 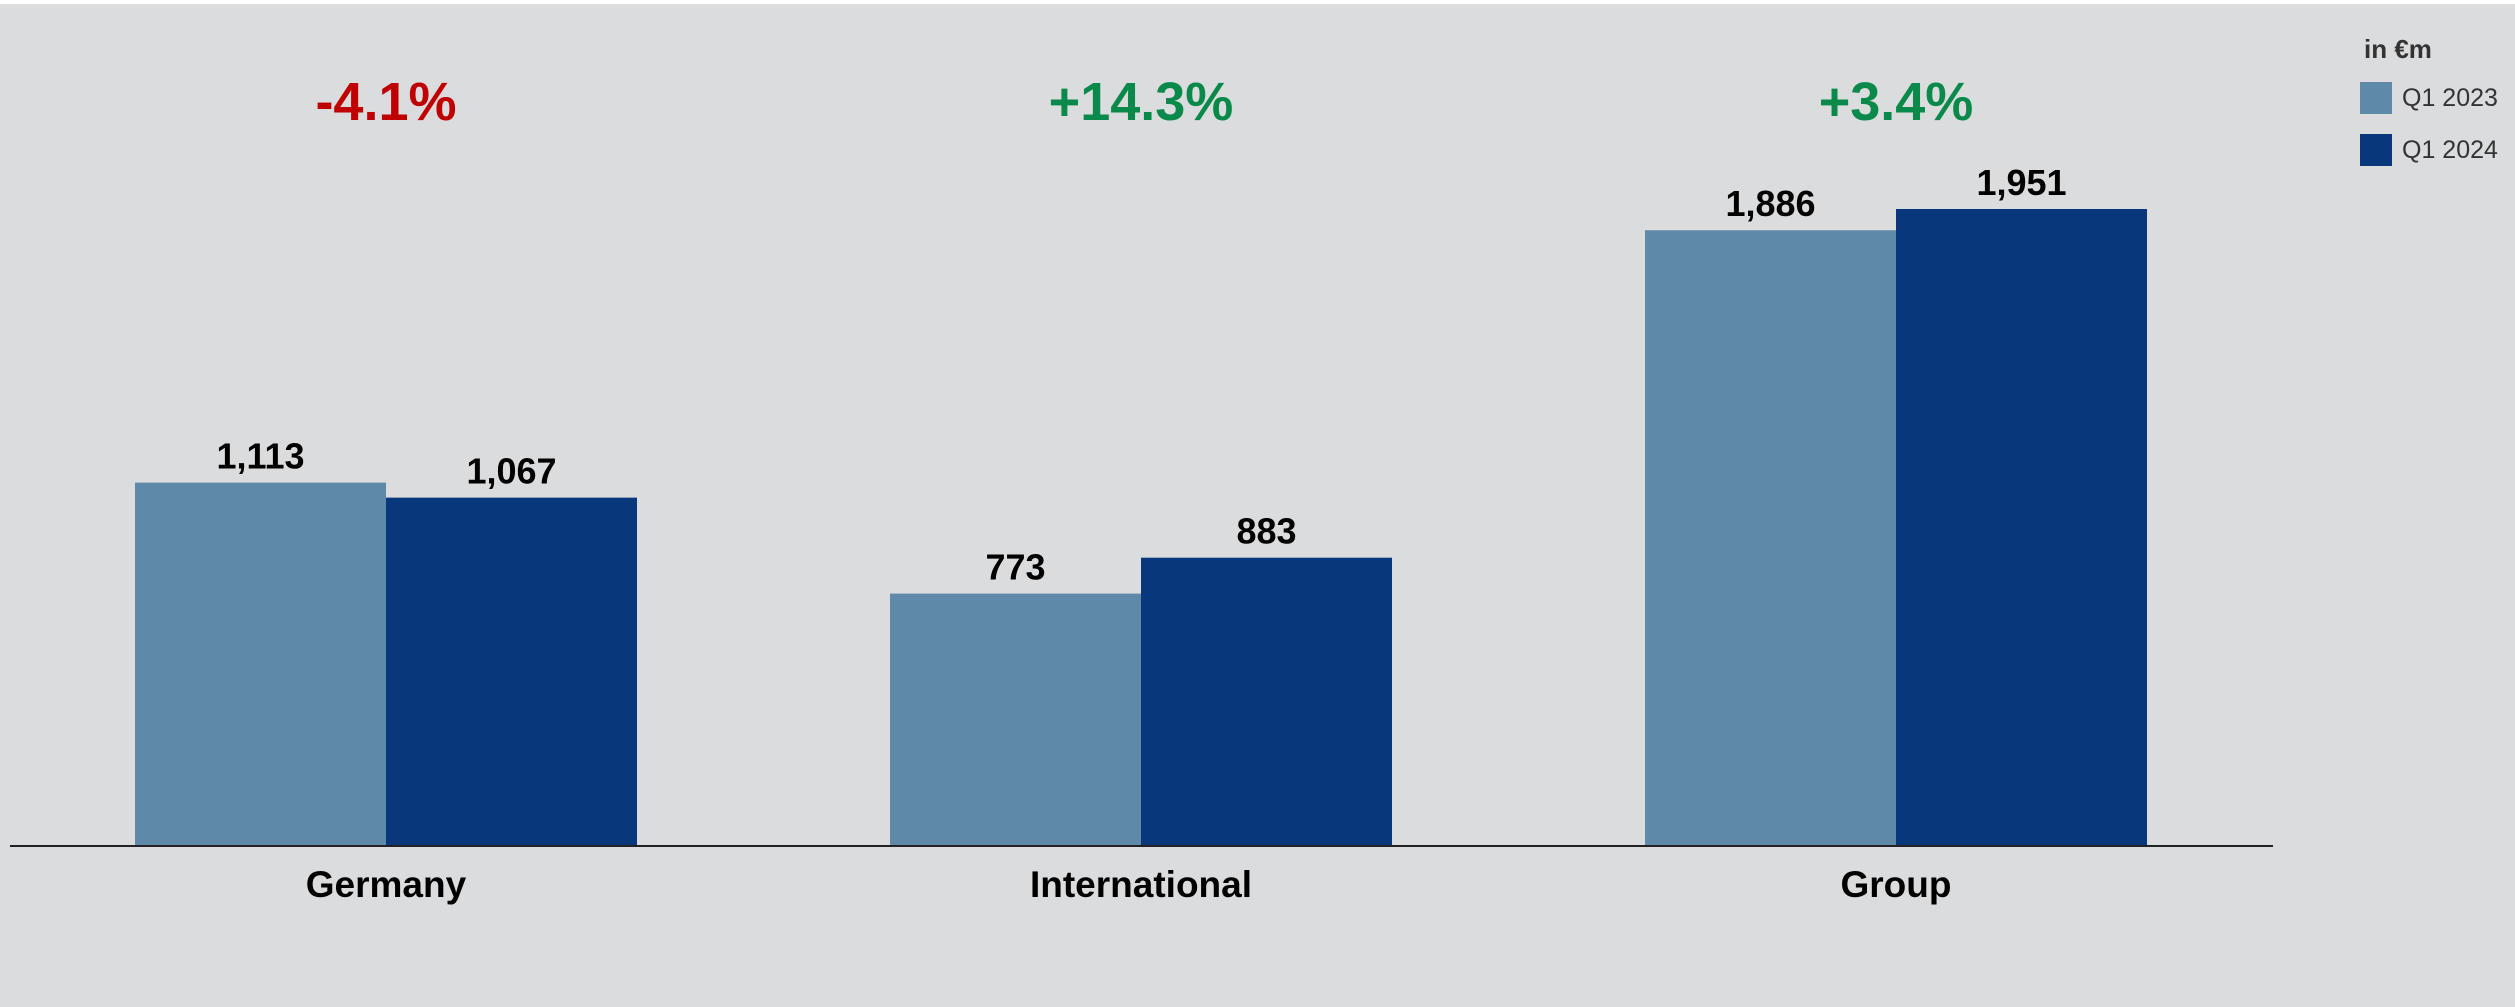 What do you see at coordinates (1266, 531) in the screenshot?
I see `value-label-international-q1-2024: 883` at bounding box center [1266, 531].